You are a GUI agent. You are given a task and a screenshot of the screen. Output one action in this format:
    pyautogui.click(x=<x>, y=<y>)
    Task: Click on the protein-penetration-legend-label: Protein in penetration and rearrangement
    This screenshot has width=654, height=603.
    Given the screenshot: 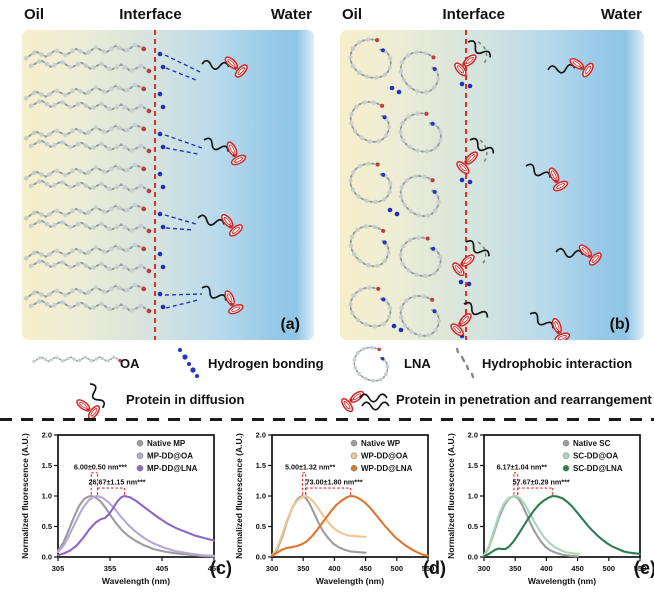 What is the action you would take?
    pyautogui.click(x=524, y=399)
    